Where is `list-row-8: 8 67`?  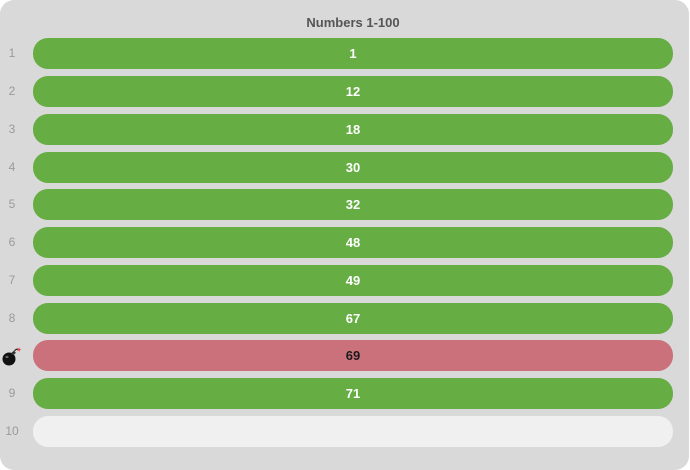 list-row-8: 8 67 is located at coordinates (344, 318).